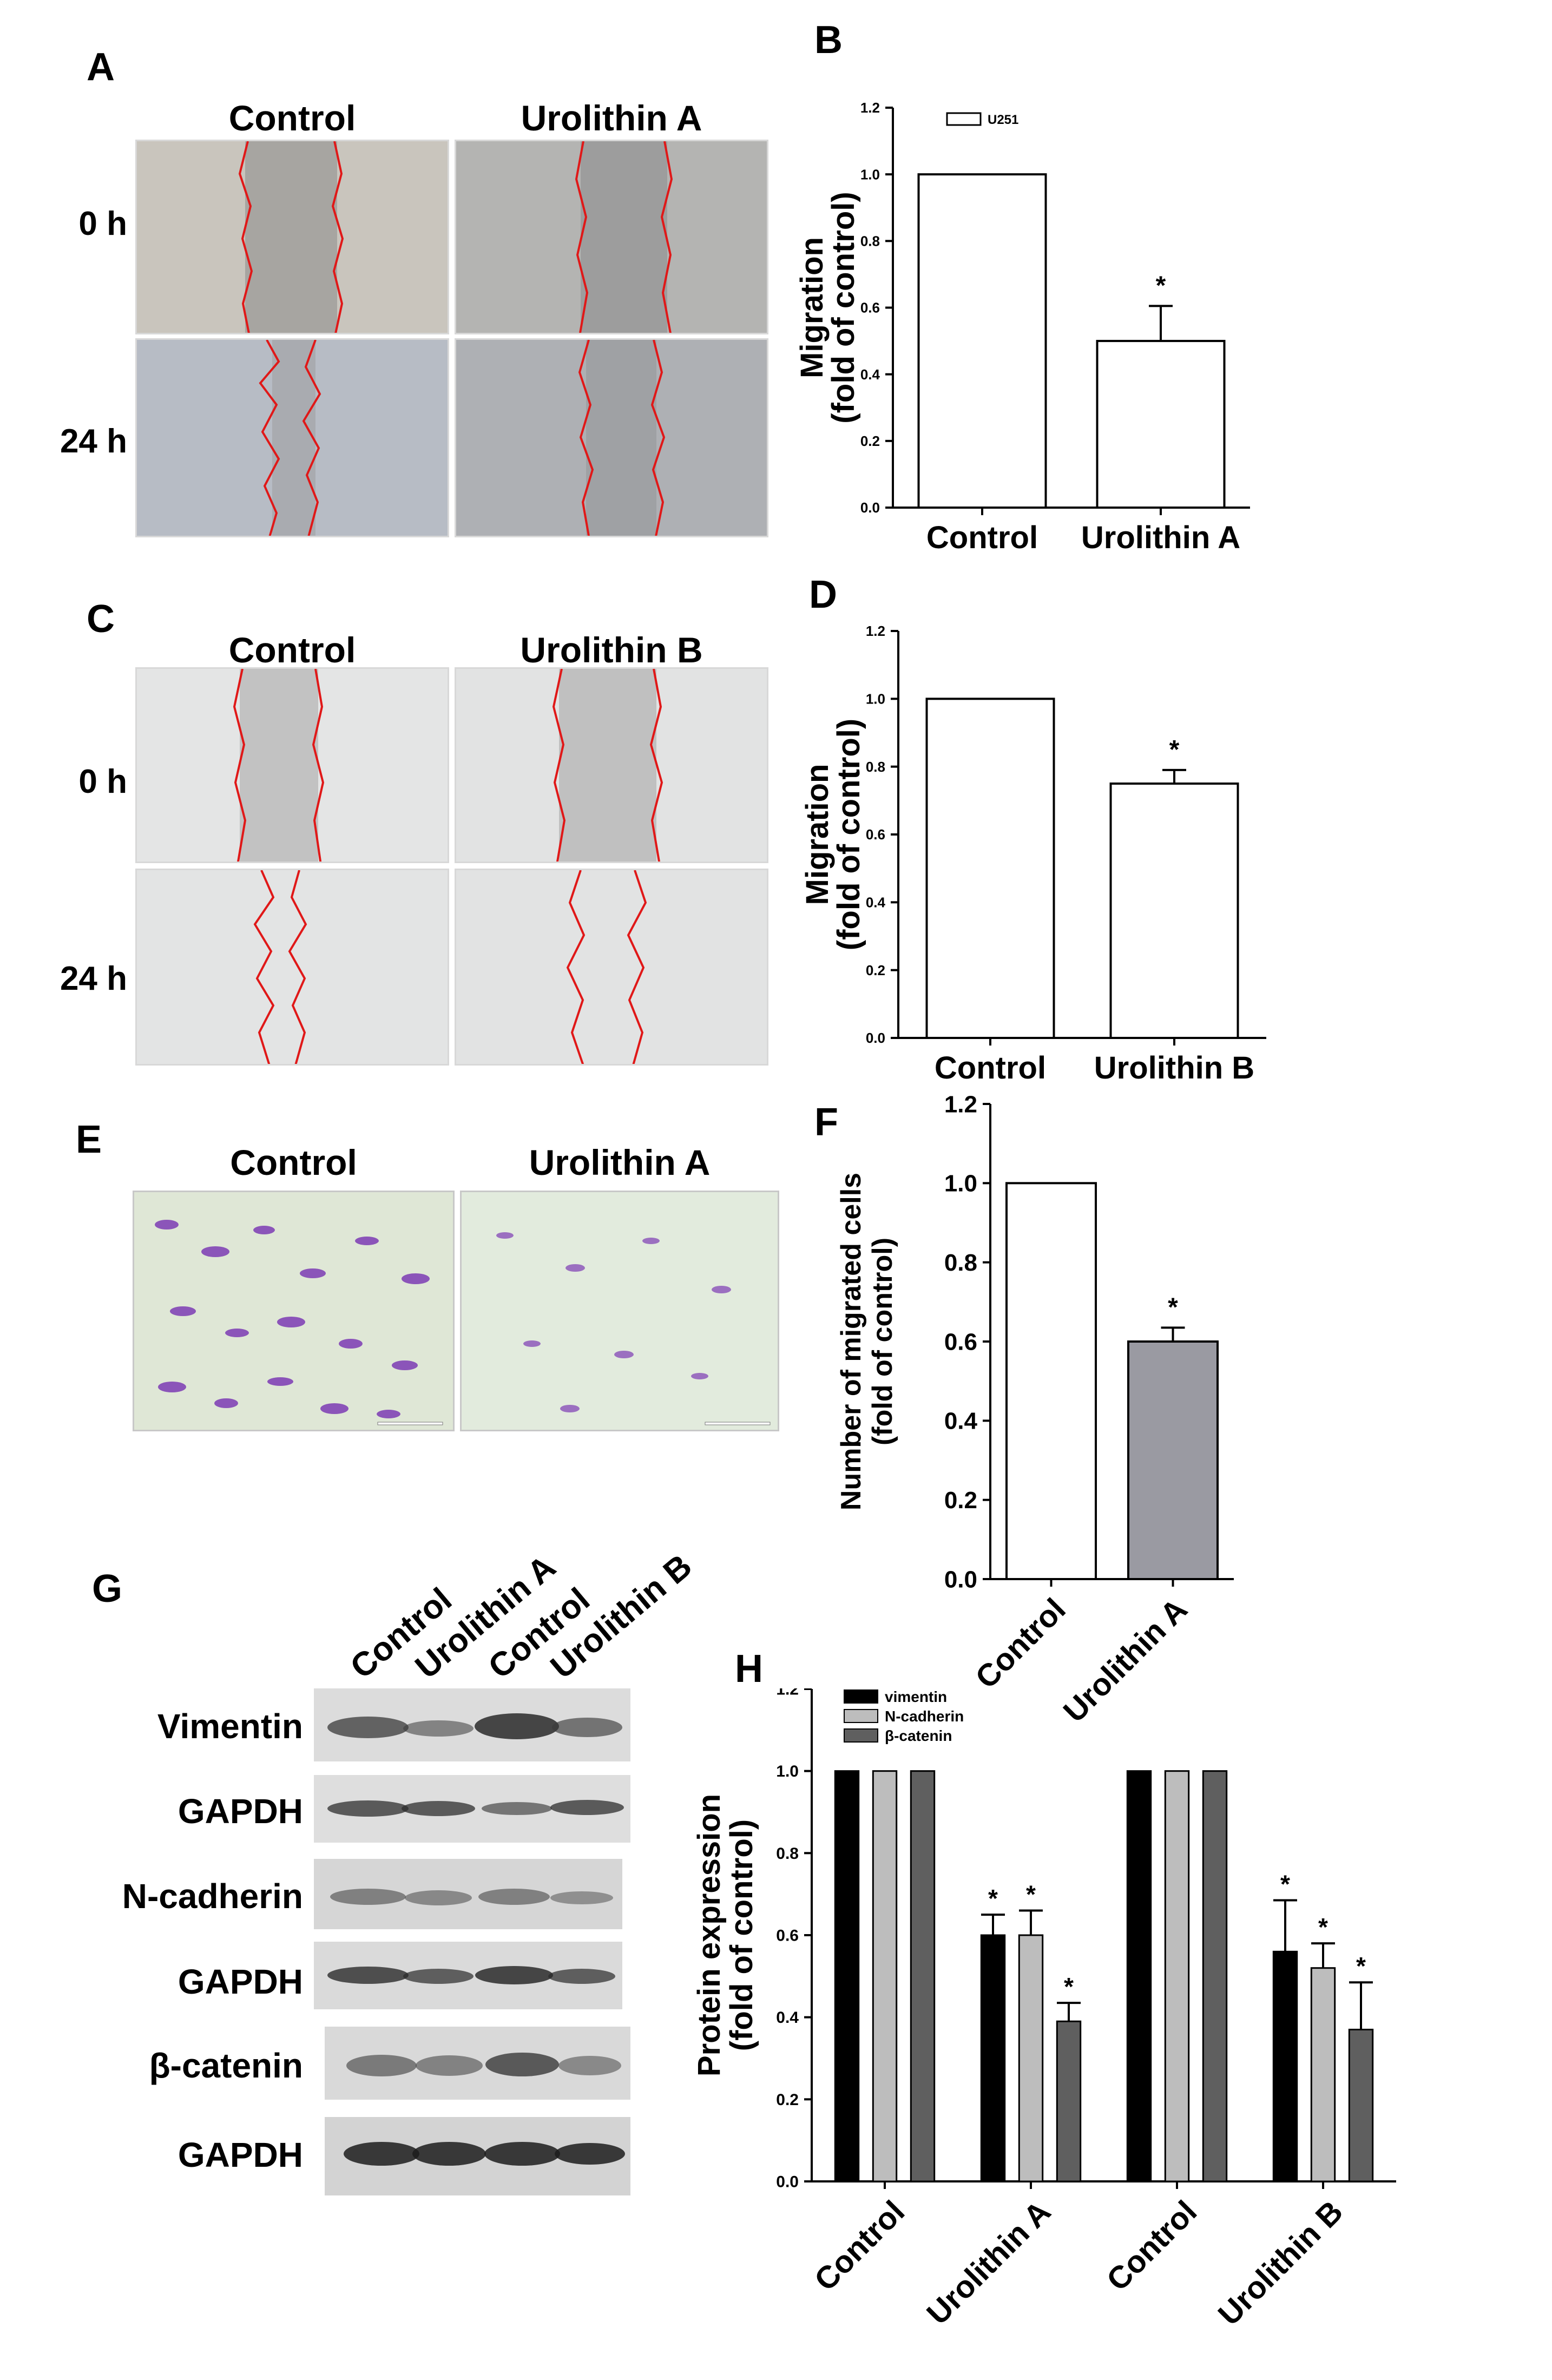 Image resolution: width=1552 pixels, height=2380 pixels. Describe the element at coordinates (843, 308) in the screenshot. I see `chart-B-ylabel-line: (fold of control)` at that location.